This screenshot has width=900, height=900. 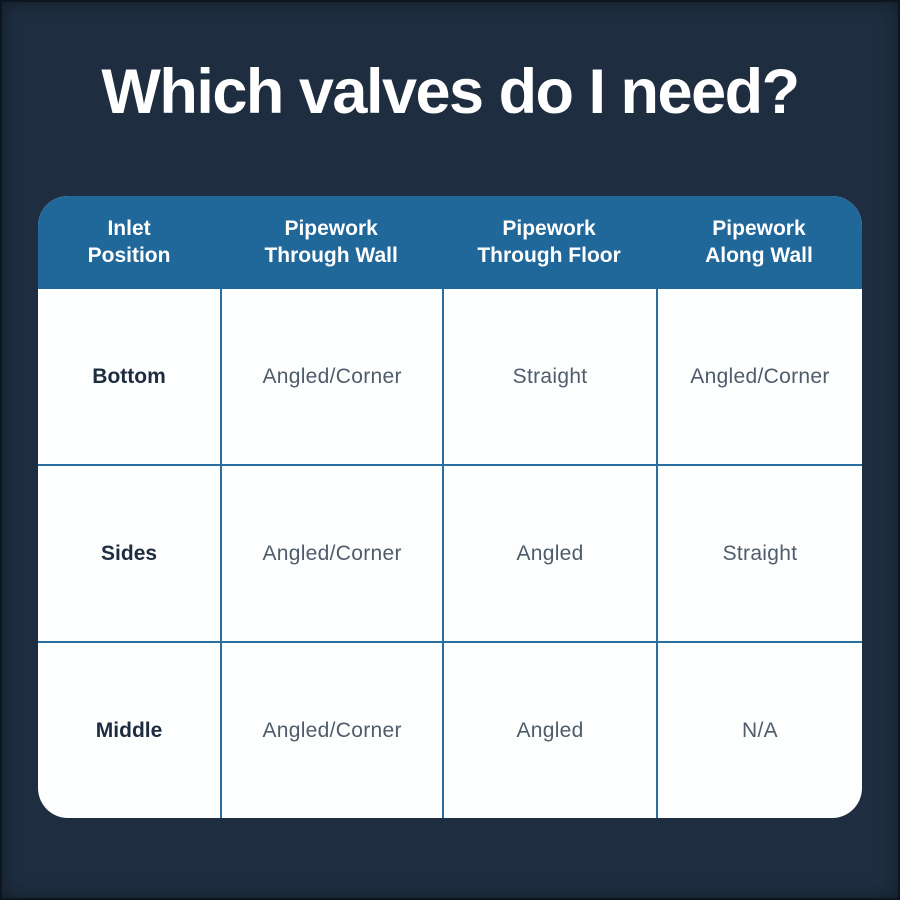 What do you see at coordinates (450, 92) in the screenshot?
I see `page-title: Which valves do I need?` at bounding box center [450, 92].